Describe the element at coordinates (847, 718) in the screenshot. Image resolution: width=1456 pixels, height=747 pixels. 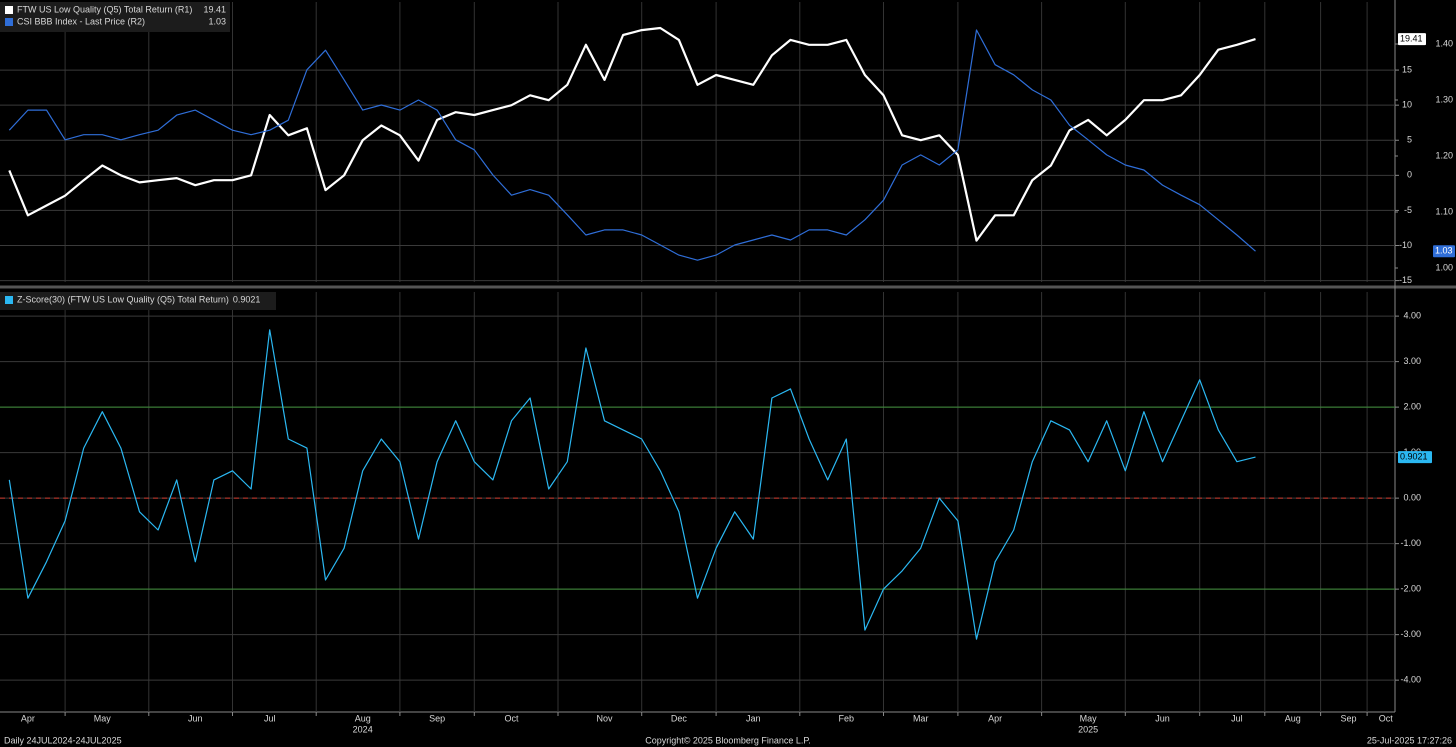
I see `x-tick-label: Feb` at that location.